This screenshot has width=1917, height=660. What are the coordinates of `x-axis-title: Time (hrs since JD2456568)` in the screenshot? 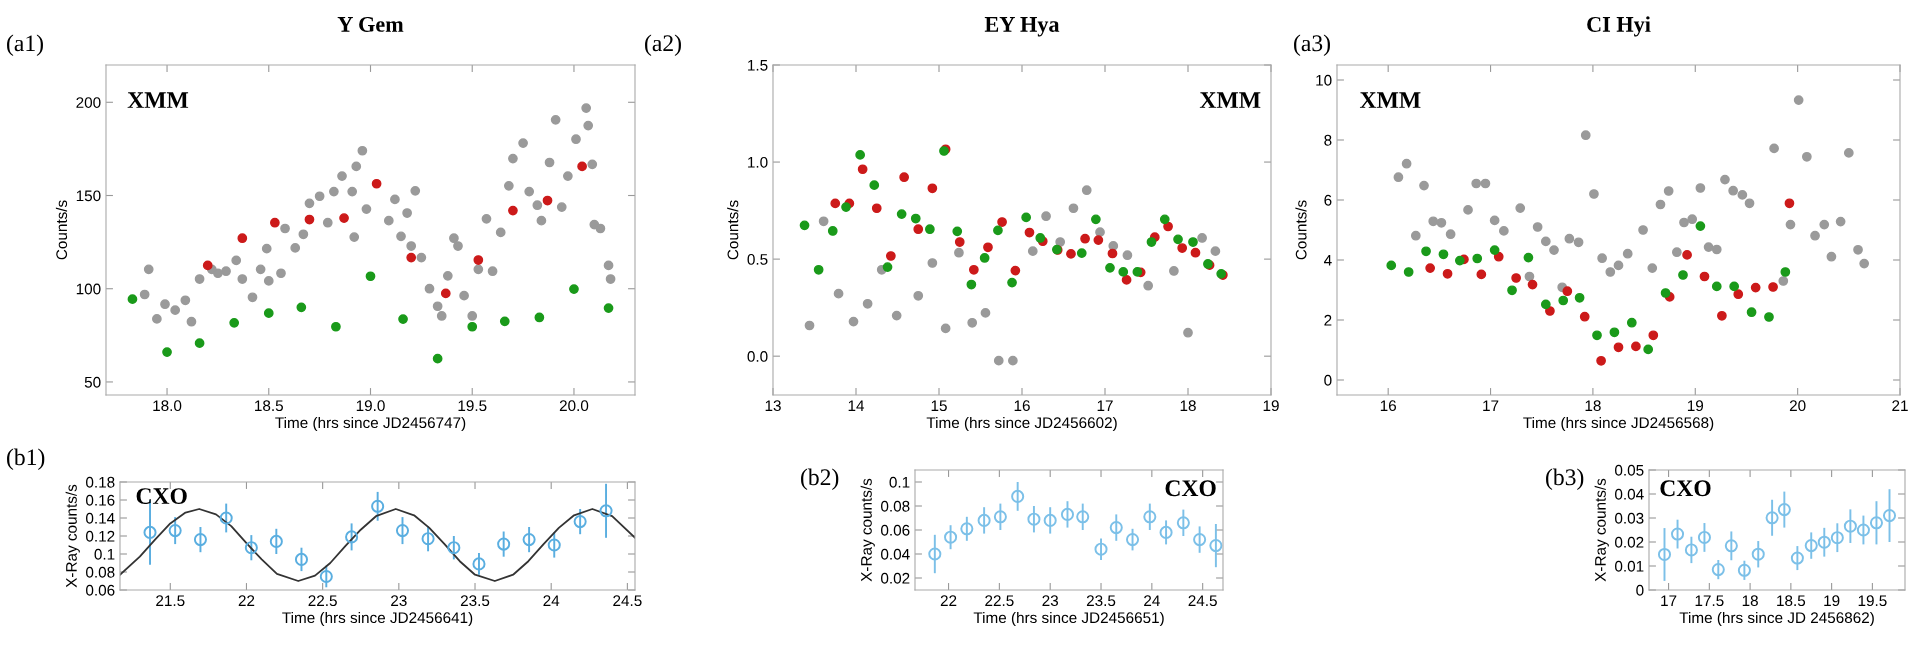 It's located at (1618, 424).